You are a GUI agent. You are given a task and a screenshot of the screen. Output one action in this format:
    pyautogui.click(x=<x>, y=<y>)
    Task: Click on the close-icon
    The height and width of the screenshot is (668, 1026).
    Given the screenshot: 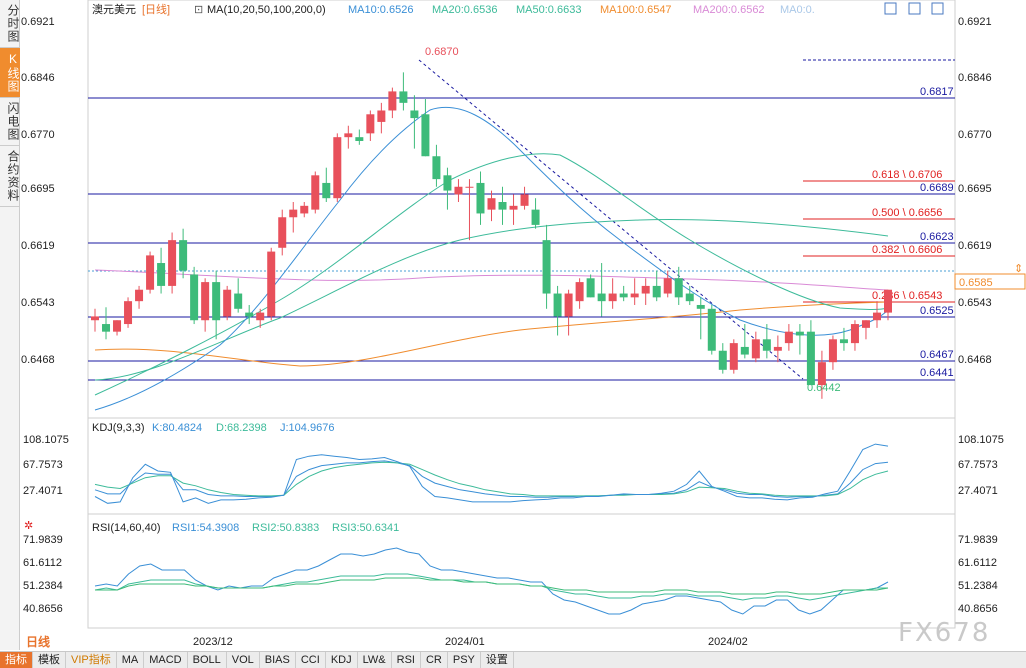 What is the action you would take?
    pyautogui.click(x=937, y=8)
    